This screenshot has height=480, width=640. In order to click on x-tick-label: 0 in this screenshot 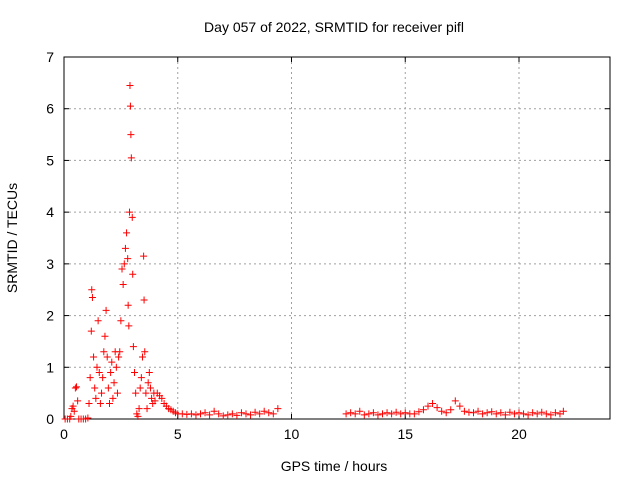, I will do `click(64, 434)`.